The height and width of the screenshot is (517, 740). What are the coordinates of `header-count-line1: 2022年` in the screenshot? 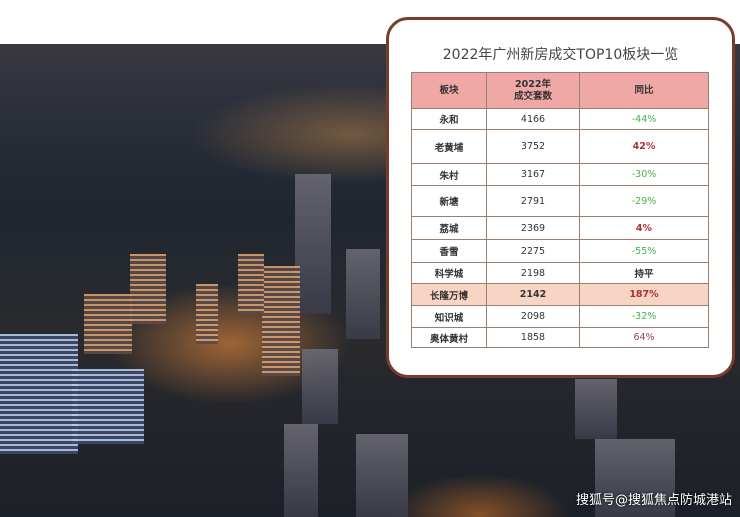 It's located at (533, 84).